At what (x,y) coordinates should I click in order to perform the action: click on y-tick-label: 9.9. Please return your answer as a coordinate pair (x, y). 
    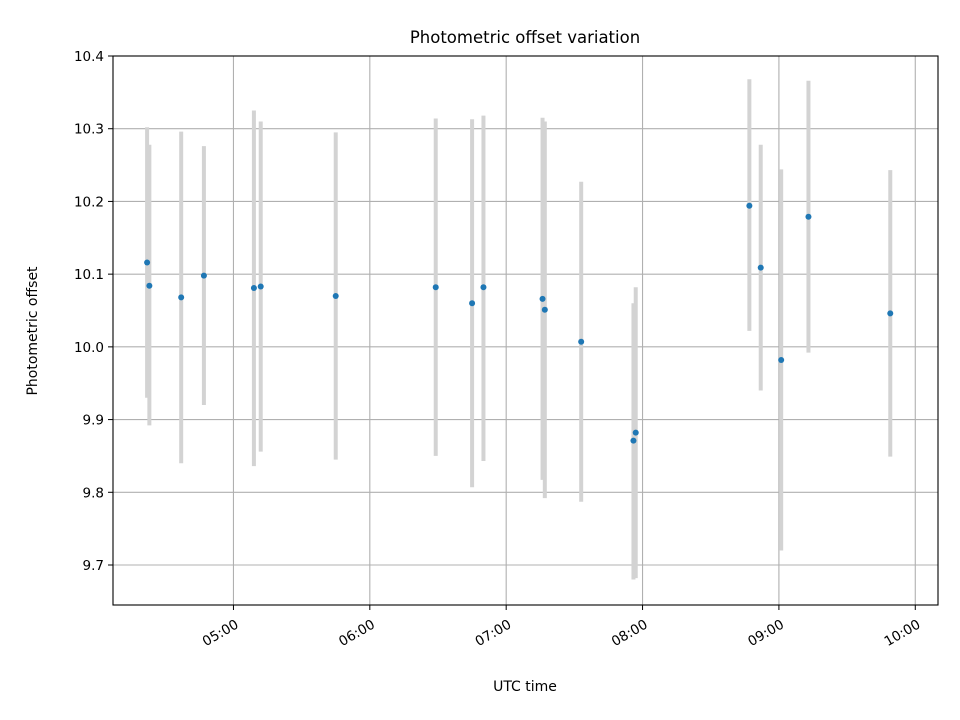
    Looking at the image, I should click on (93, 421).